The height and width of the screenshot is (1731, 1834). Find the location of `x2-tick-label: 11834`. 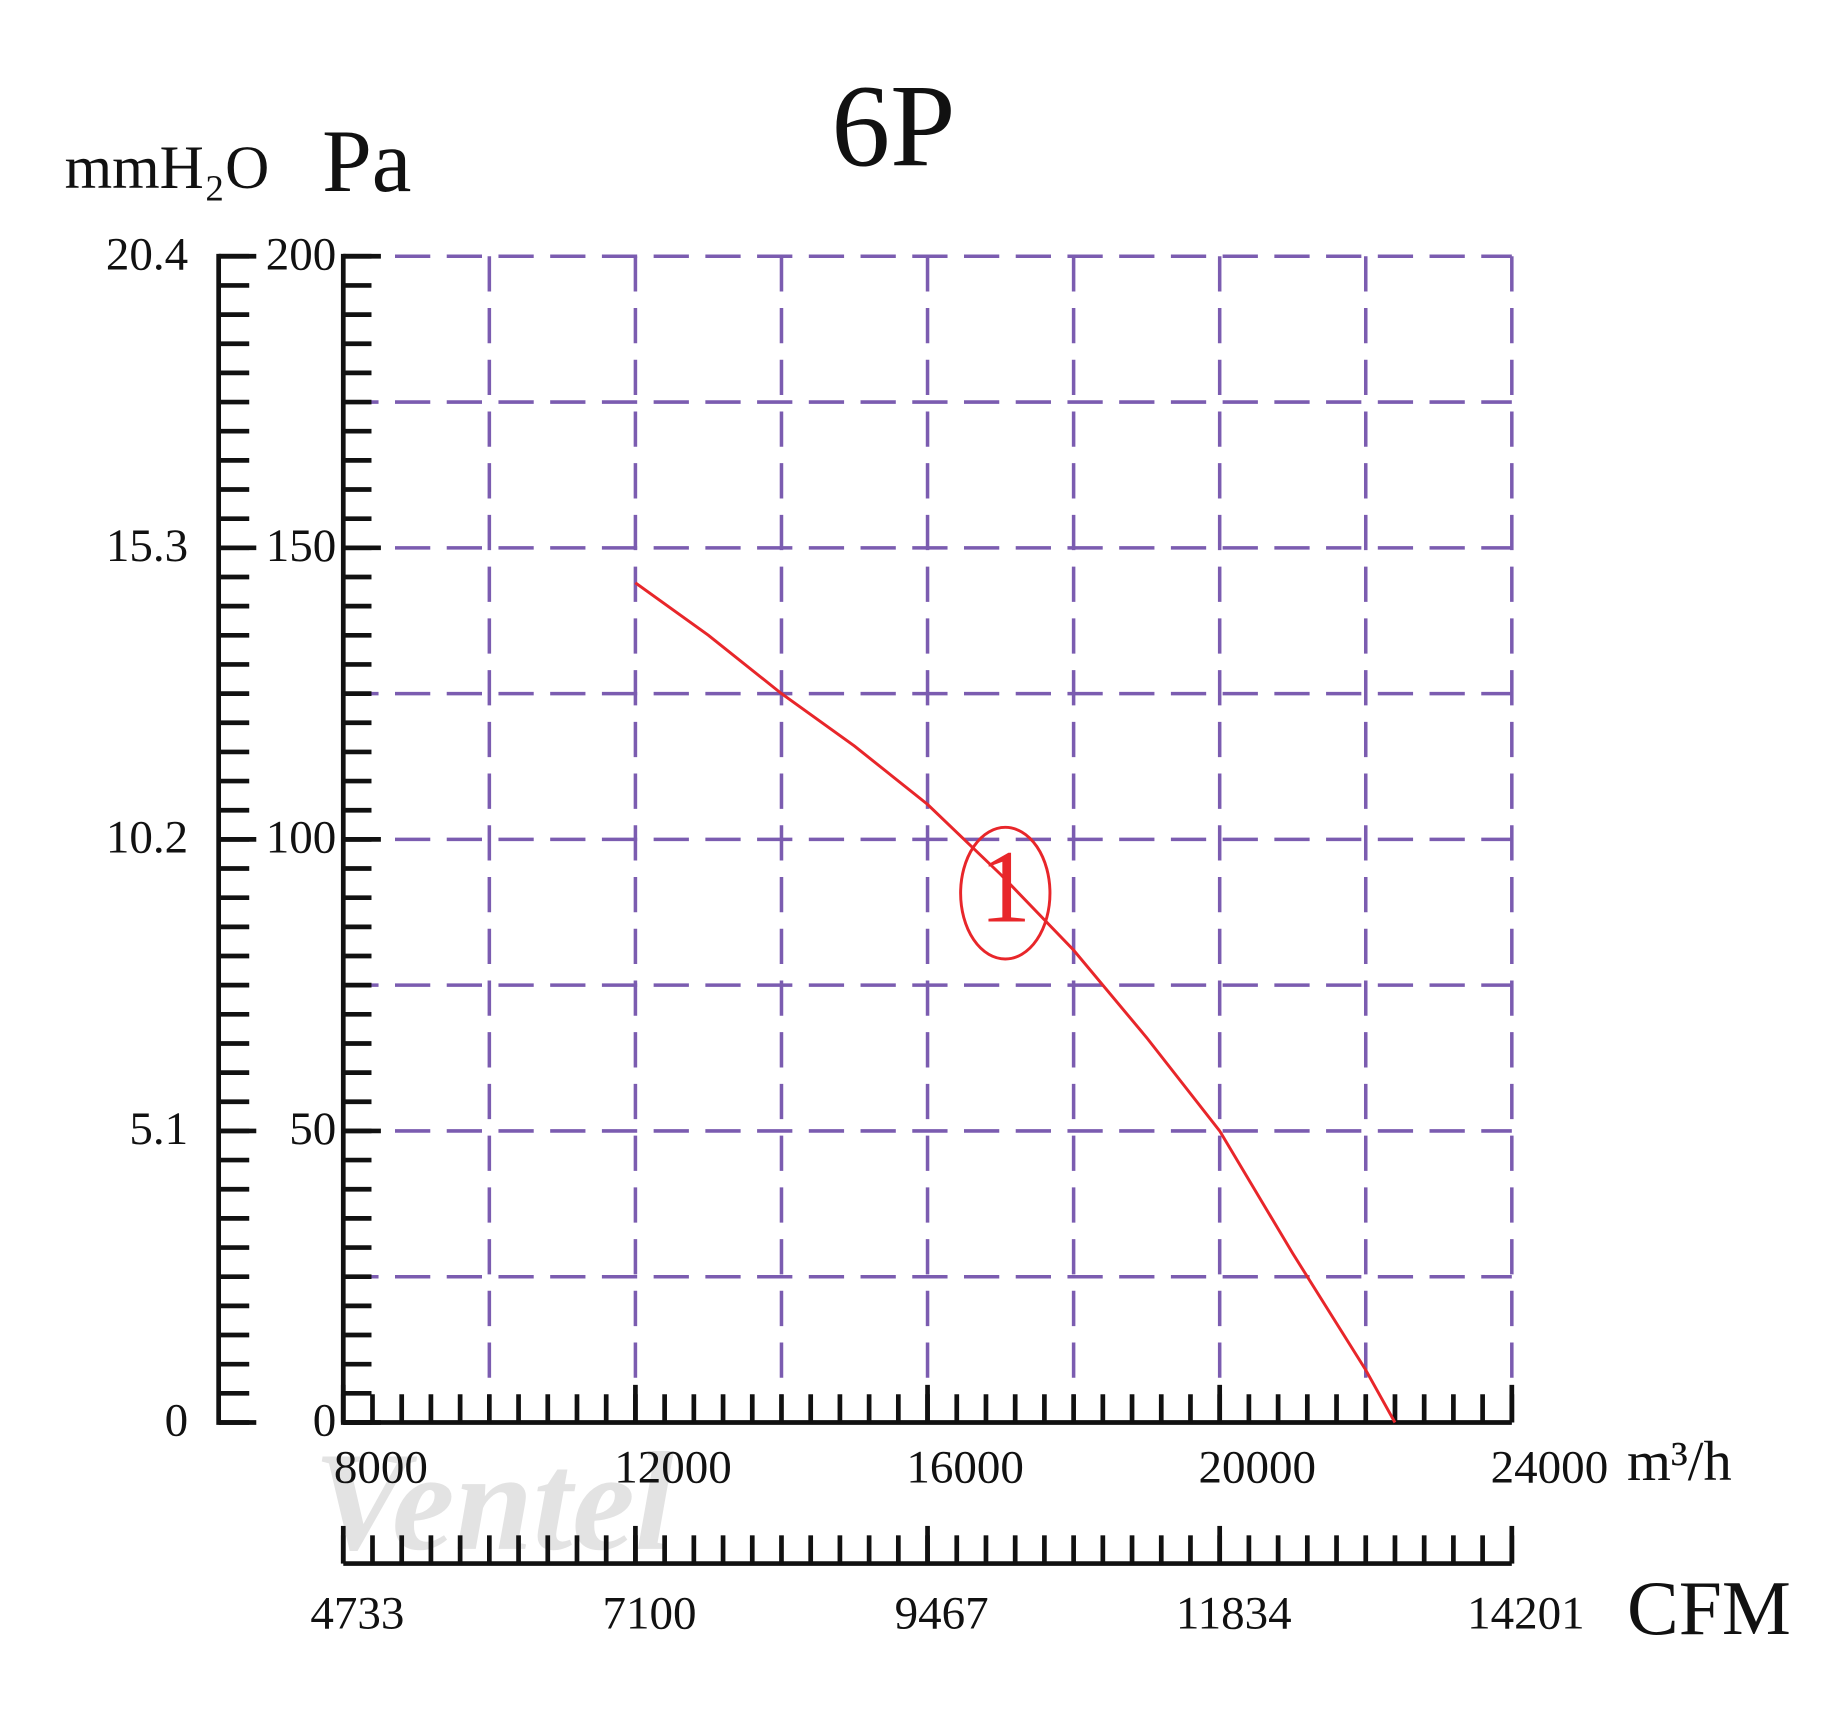

x2-tick-label: 11834 is located at coordinates (1234, 1613).